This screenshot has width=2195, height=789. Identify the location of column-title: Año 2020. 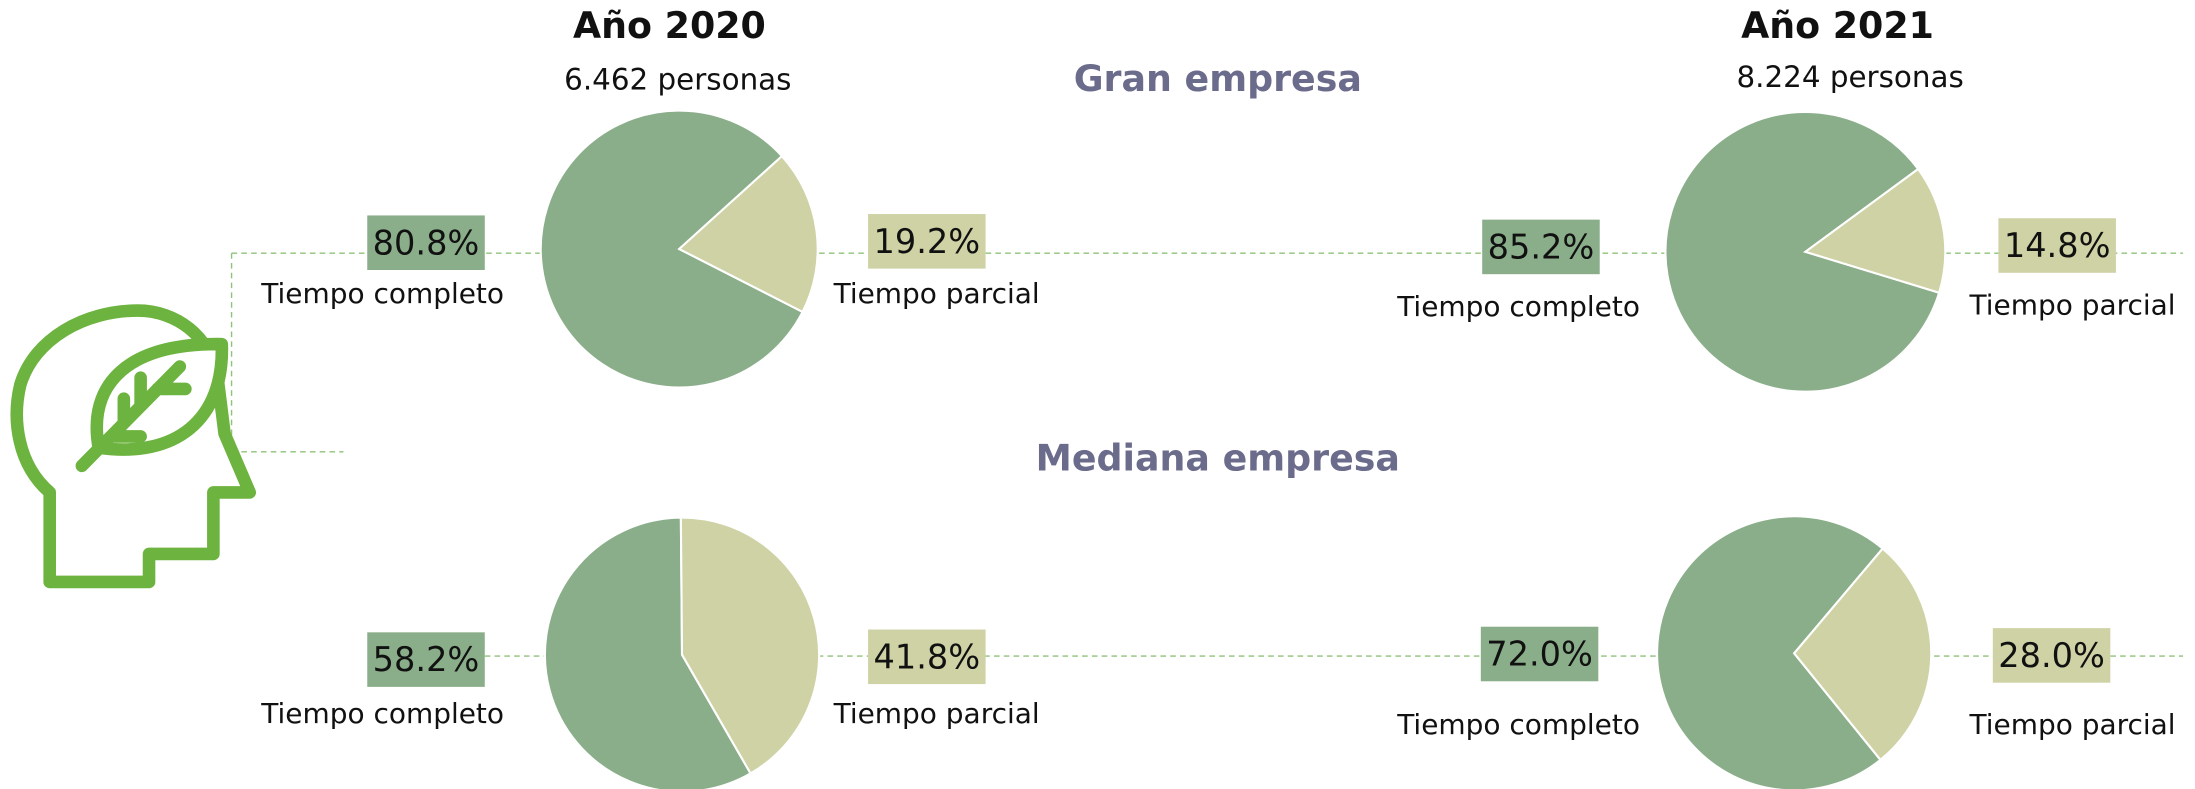
(669, 25).